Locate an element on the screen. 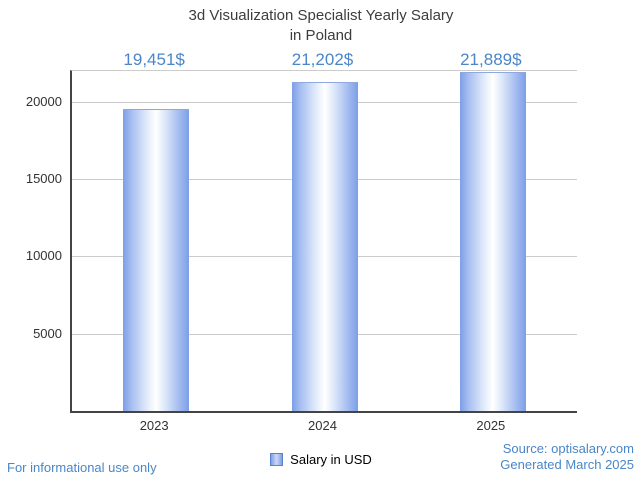  bar-2023 is located at coordinates (156, 260).